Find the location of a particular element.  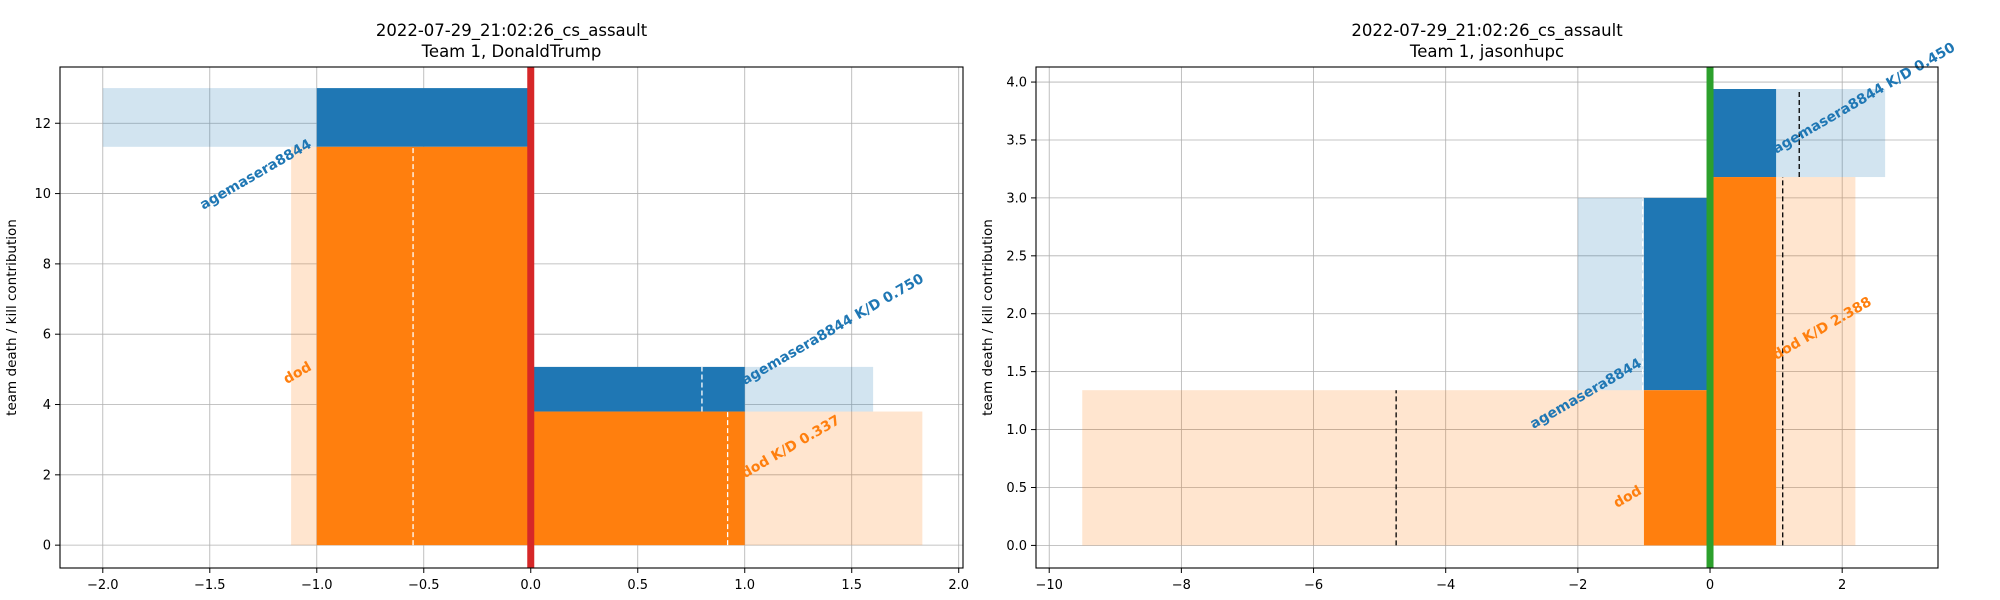

y-tick-label: 12 is located at coordinates (42, 124).